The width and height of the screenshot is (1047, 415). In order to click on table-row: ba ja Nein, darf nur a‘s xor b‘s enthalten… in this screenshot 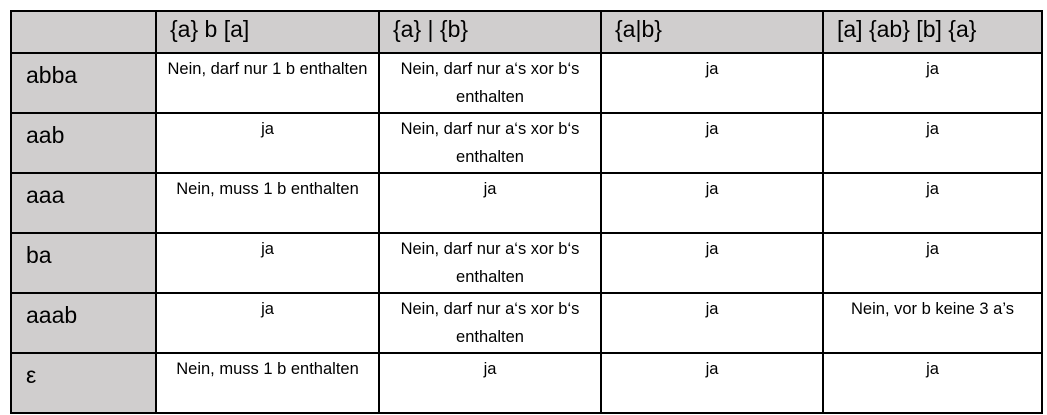, I will do `click(526, 263)`.